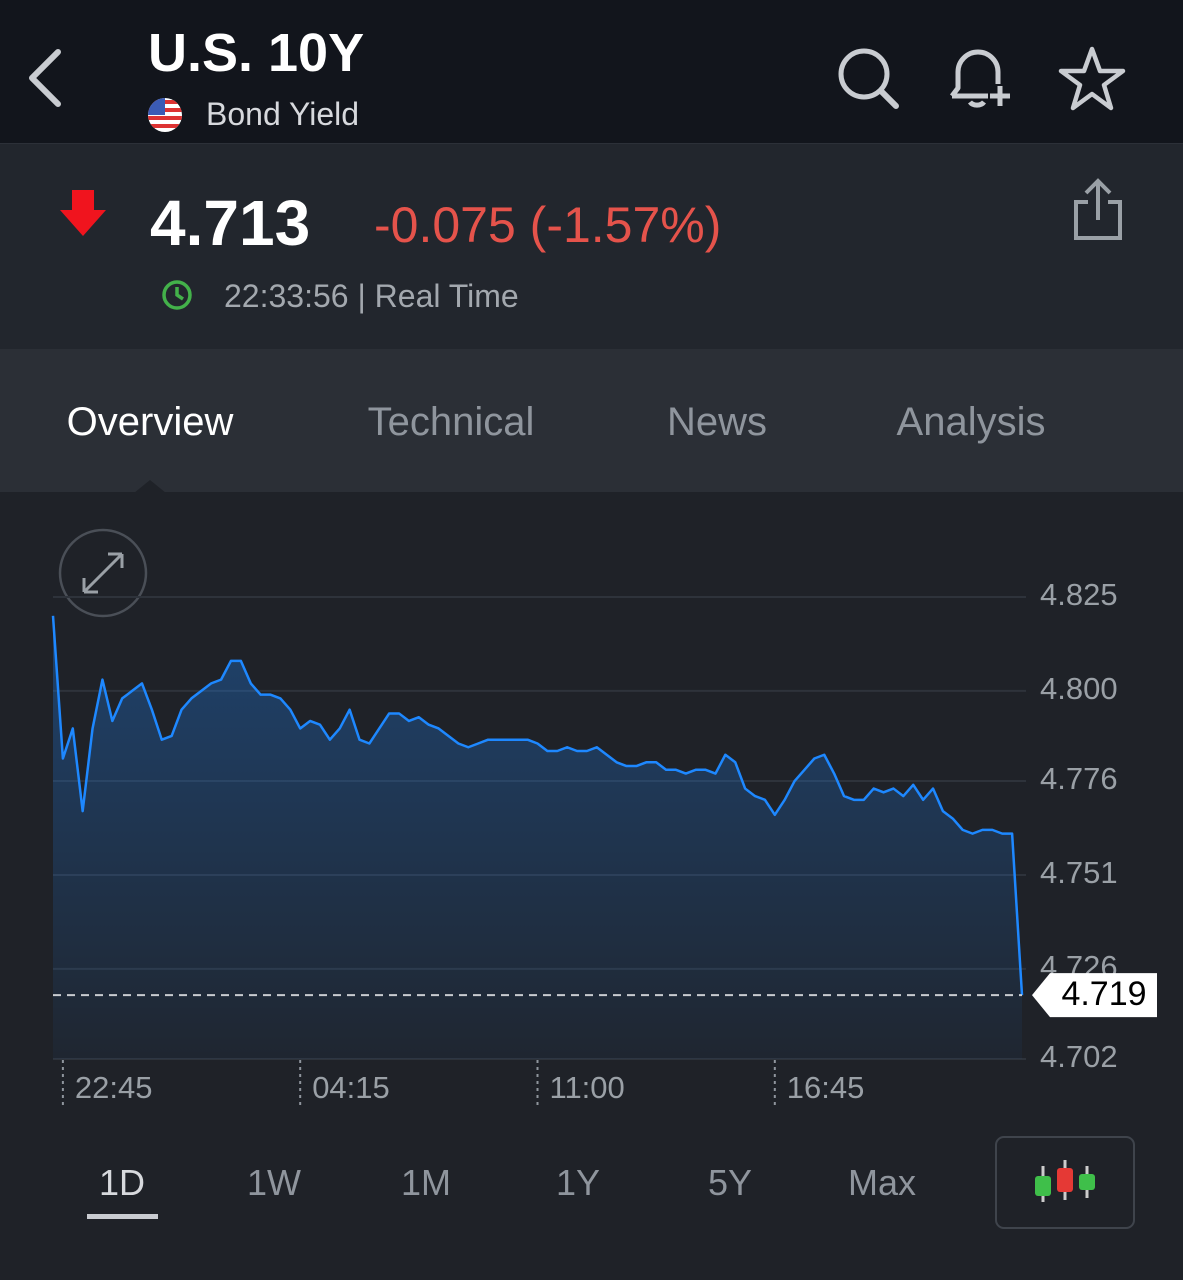 The image size is (1183, 1280). Describe the element at coordinates (44, 78) in the screenshot. I see `back-button` at that location.